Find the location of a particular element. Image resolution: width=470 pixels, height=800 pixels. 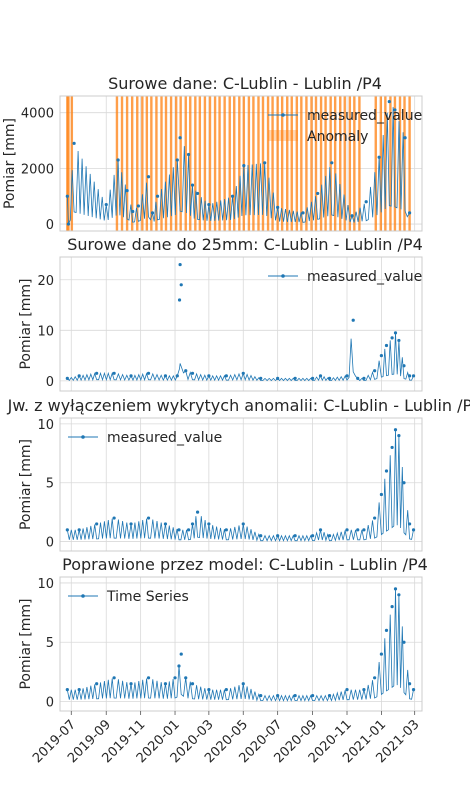

y-tick-label: 5 is located at coordinates (50, 484).